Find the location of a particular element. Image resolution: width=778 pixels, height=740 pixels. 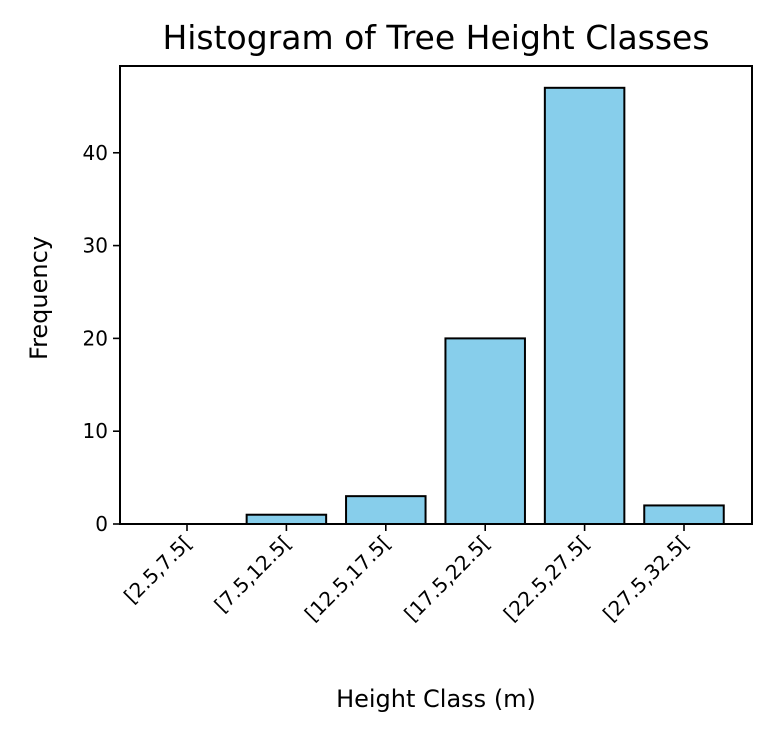

chart-title: Histogram of Tree Height Classes is located at coordinates (435, 37).